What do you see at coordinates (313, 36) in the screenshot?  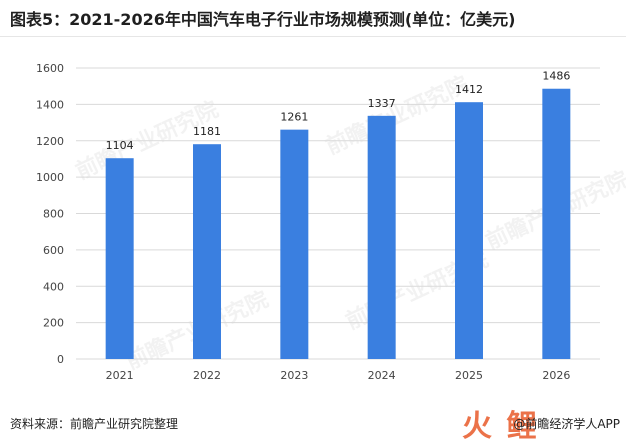 I see `title-divider` at bounding box center [313, 36].